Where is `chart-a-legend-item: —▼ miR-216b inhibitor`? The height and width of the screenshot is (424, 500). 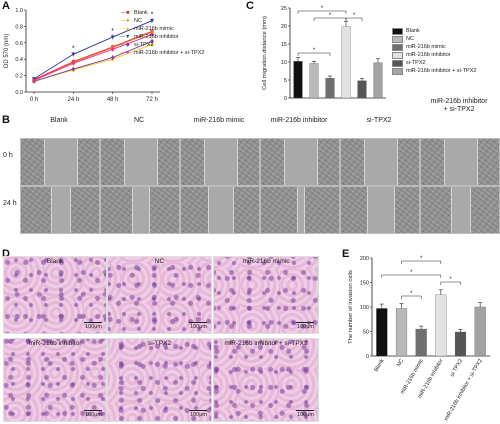
chart-a-legend-item: —▼ miR-216b inhibitor is located at coordinates (161, 37).